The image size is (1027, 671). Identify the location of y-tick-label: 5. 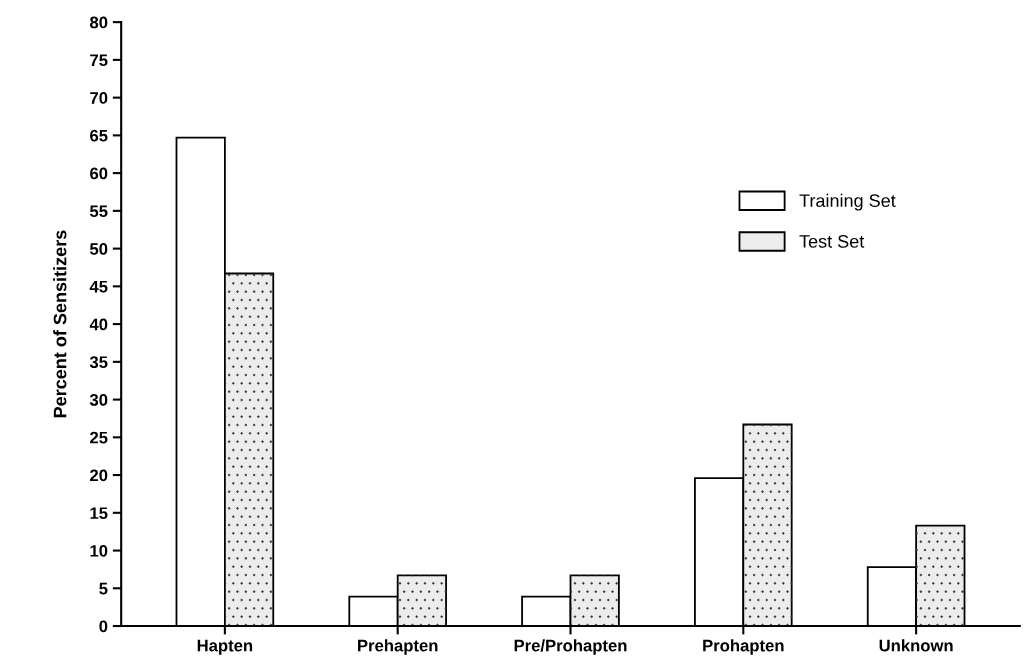
(103, 588).